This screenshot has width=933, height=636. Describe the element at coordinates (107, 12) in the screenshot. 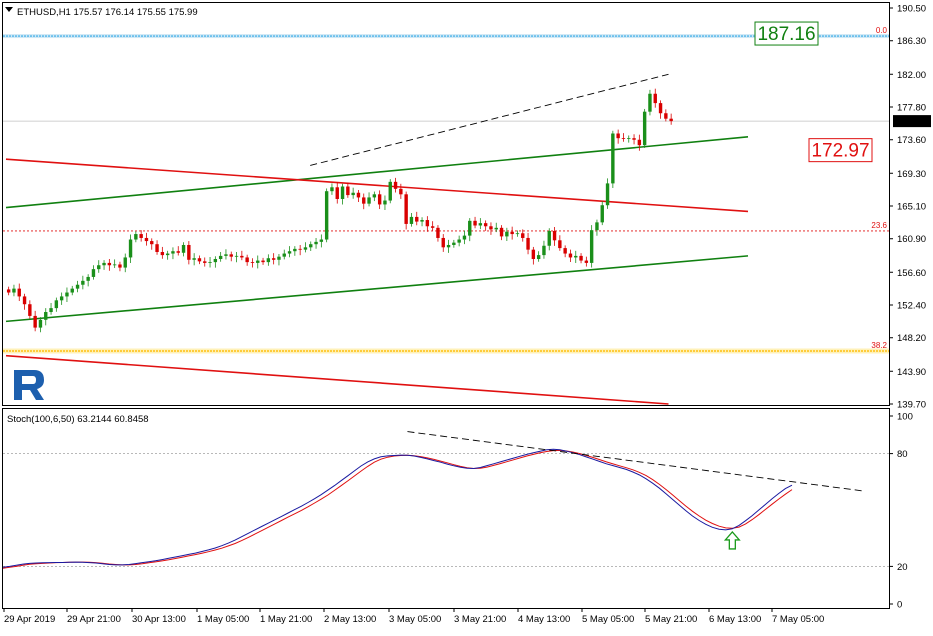

I see `symbol-header: ETHUSD,H1 175.57 176.14 175.55 175.99` at that location.